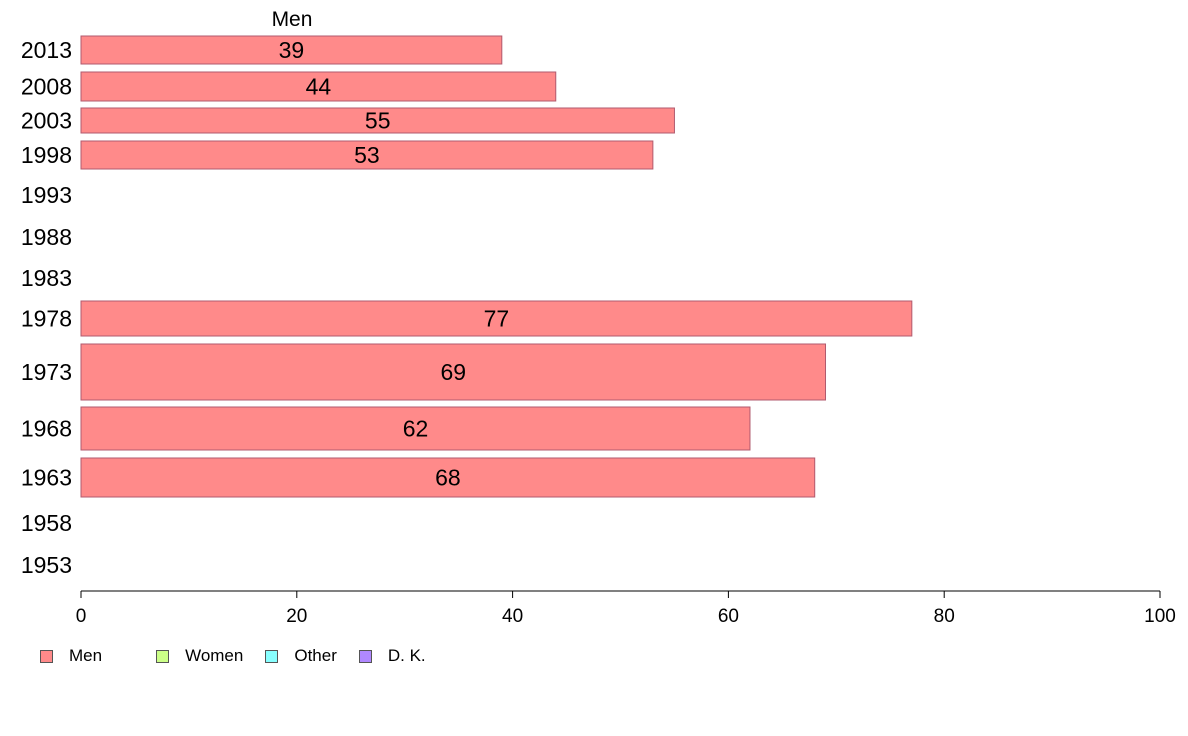  I want to click on bar-2003, so click(377, 120).